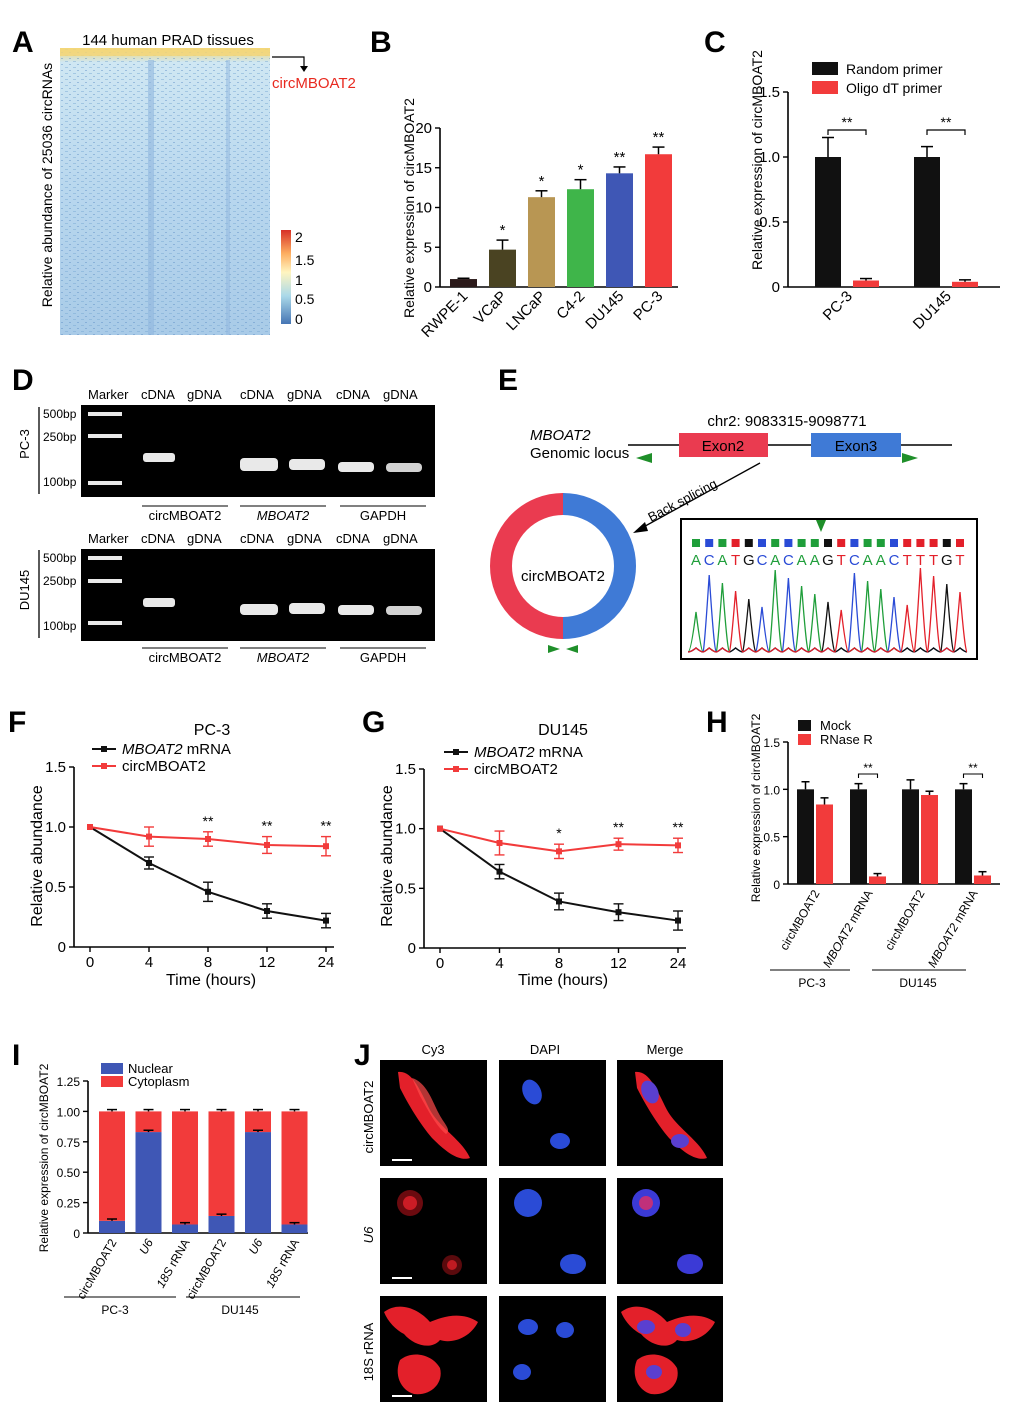 The image size is (1020, 1415). I want to click on y-tick-label: 15, so click(423, 168).